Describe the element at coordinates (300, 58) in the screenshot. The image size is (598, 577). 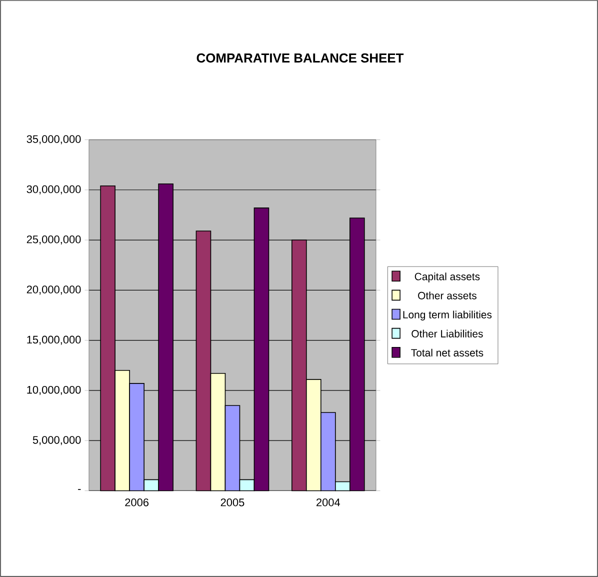
I see `chart-title: COMPARATIVE BALANCE SHEET` at that location.